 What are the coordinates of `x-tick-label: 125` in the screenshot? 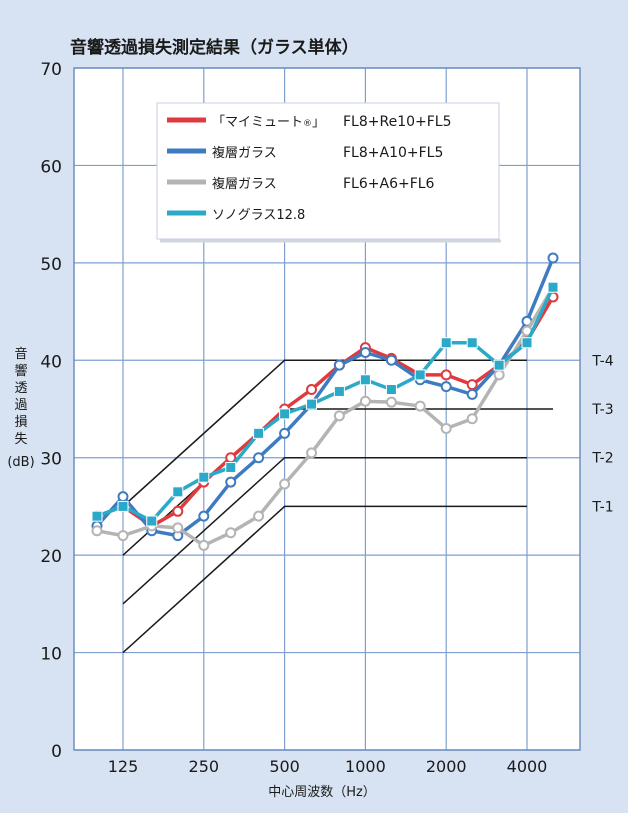 It's located at (123, 766).